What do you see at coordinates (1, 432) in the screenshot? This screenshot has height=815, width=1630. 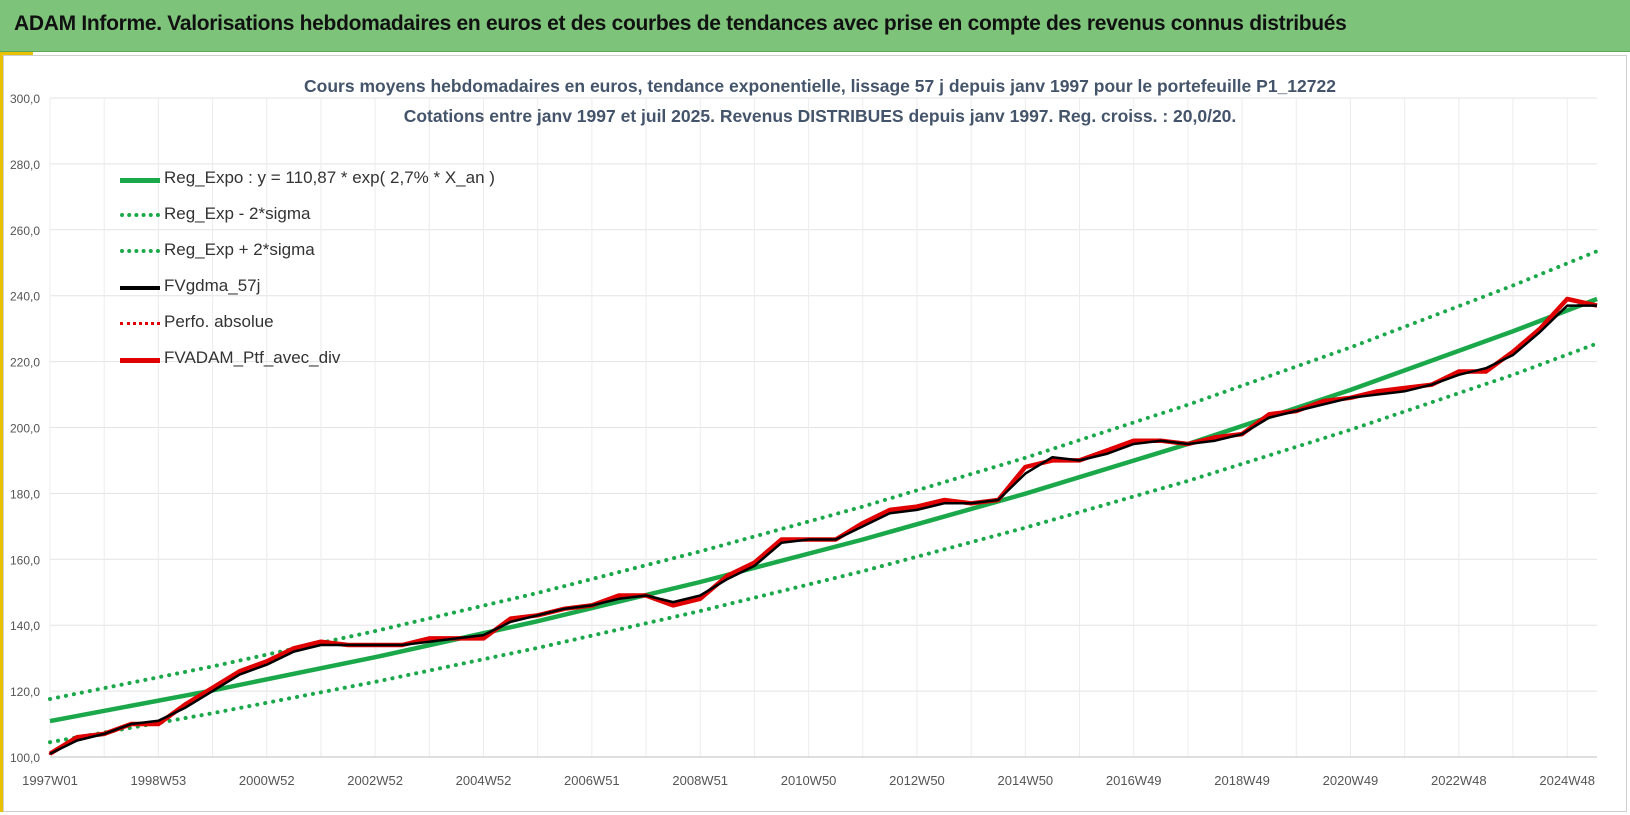 I see `accent-bar-left` at bounding box center [1, 432].